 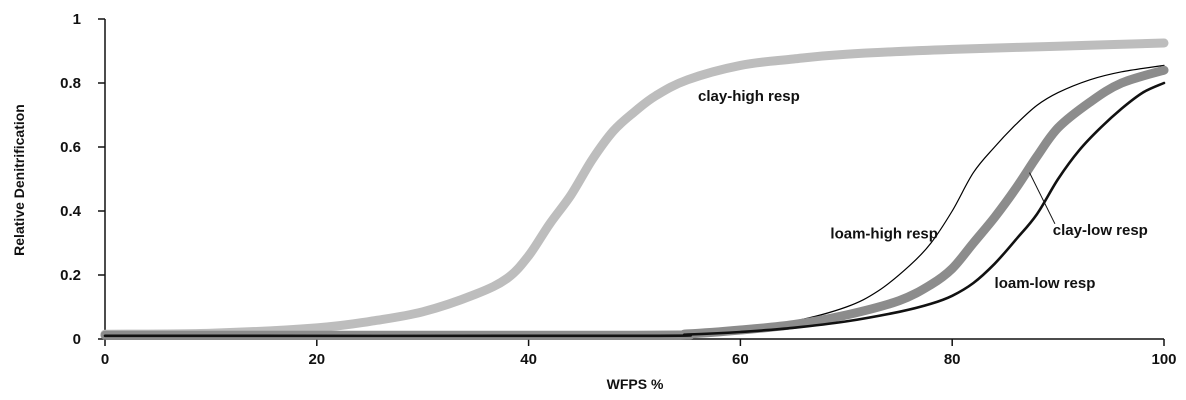 I want to click on y-axis-title: Relative Denitrification, so click(x=19, y=180).